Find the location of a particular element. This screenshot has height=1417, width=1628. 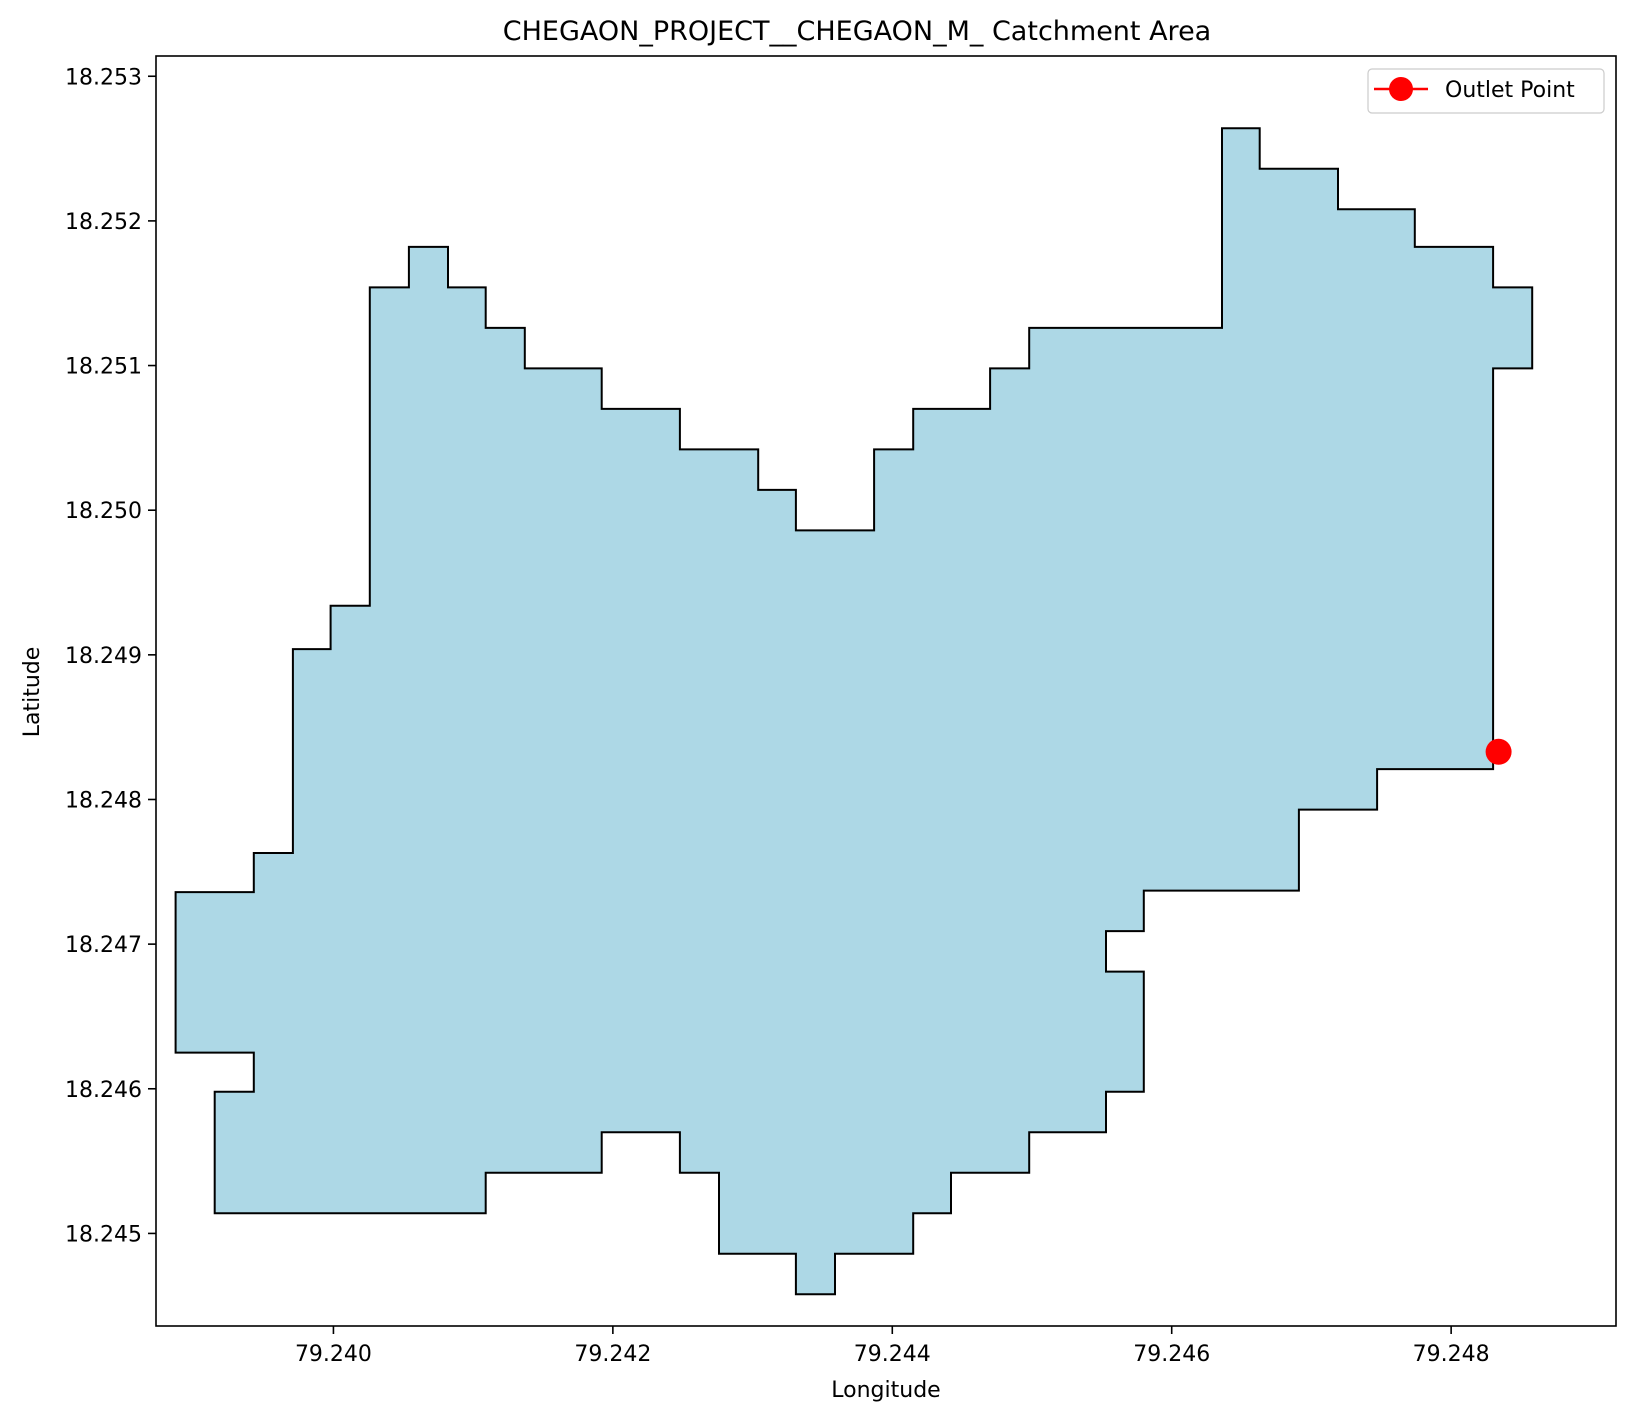

x-axis-label: Longitude is located at coordinates (885, 1390).